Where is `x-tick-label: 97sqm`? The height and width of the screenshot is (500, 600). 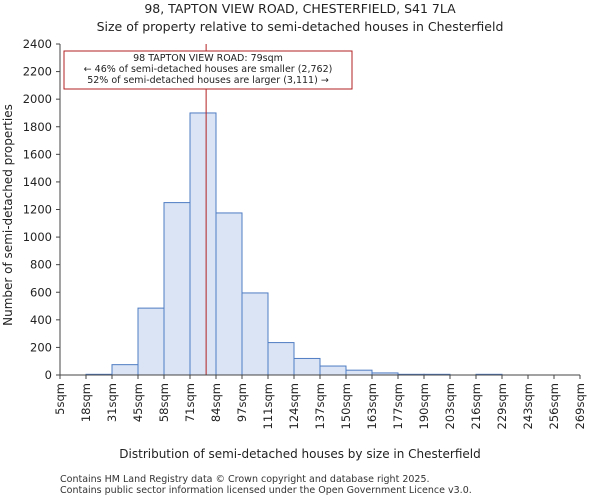 x-tick-label: 97sqm is located at coordinates (242, 402).